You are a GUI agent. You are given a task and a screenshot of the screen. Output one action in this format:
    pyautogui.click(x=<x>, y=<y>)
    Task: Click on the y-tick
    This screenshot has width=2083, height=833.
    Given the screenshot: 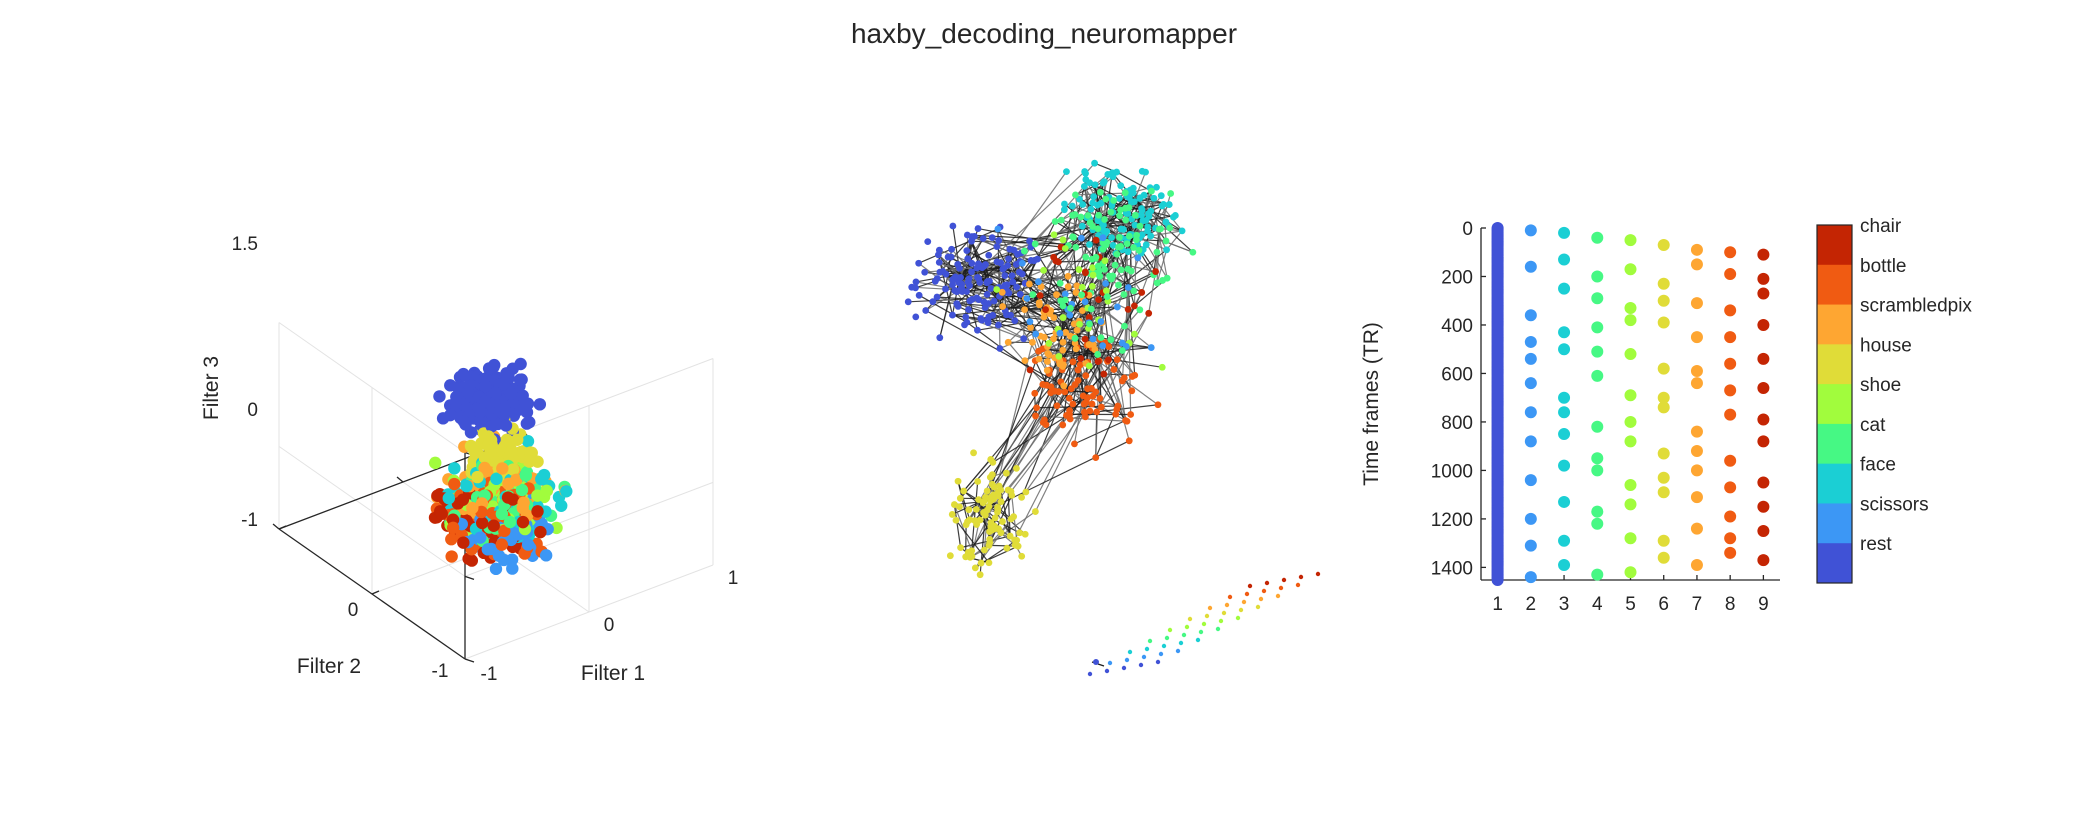 What is the action you would take?
    pyautogui.click(x=375, y=592)
    